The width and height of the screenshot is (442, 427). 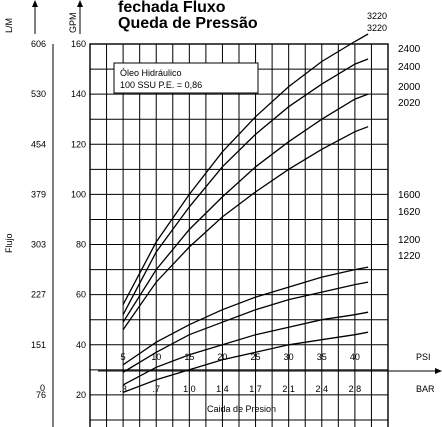 What do you see at coordinates (289, 357) in the screenshot?
I see `psi-tick-30: 30` at bounding box center [289, 357].